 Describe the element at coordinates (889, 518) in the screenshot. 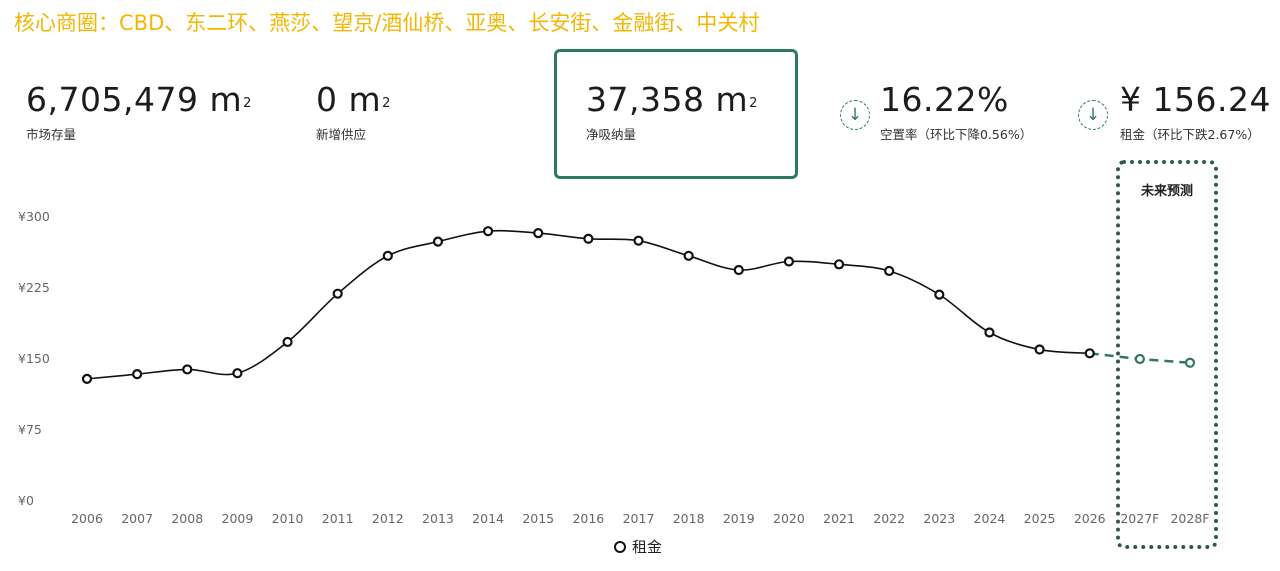

I see `x-tick-label: 2022` at that location.